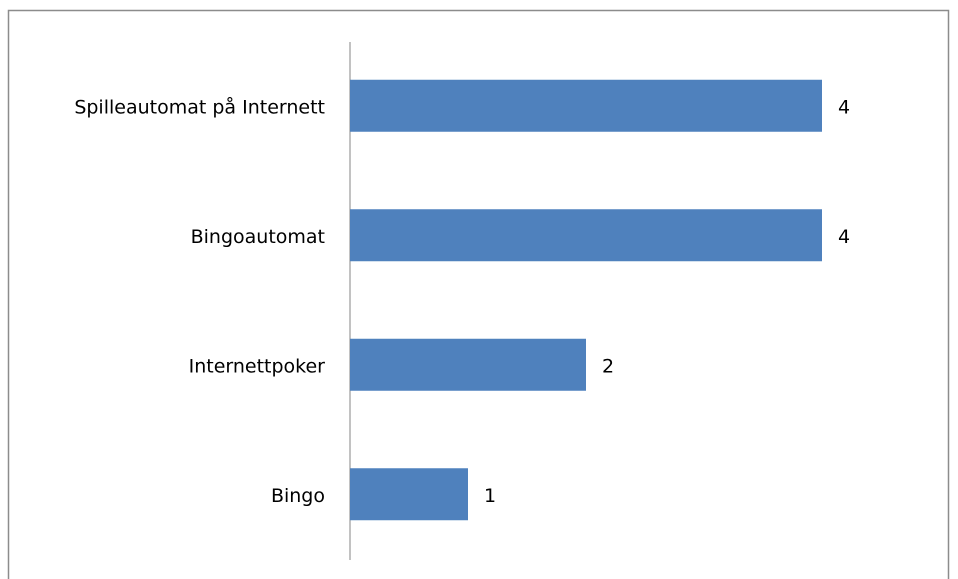 The width and height of the screenshot is (958, 579). Describe the element at coordinates (298, 496) in the screenshot. I see `category-label: Bingo` at that location.